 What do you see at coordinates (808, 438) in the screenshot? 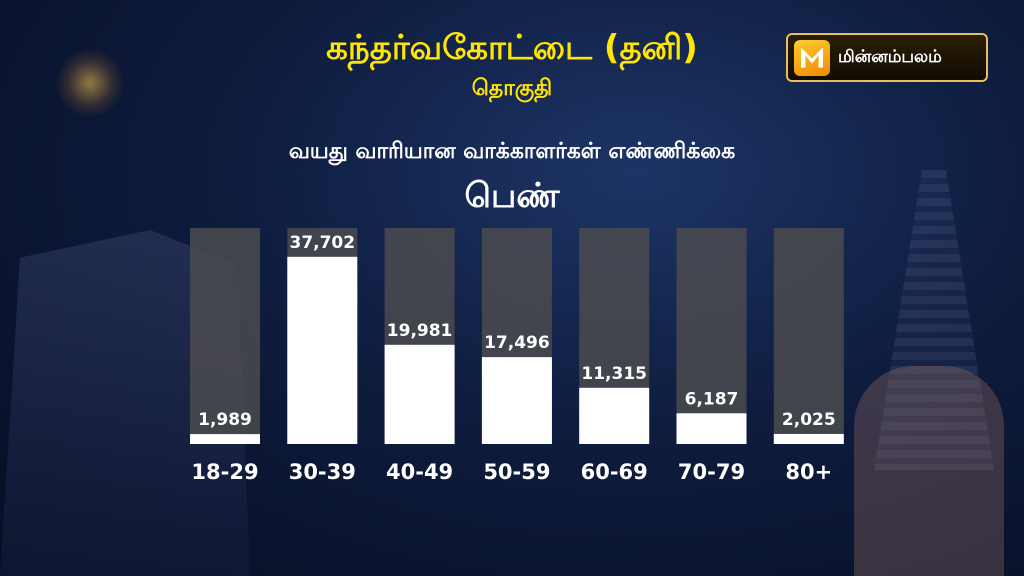
I see `bar-80+` at bounding box center [808, 438].